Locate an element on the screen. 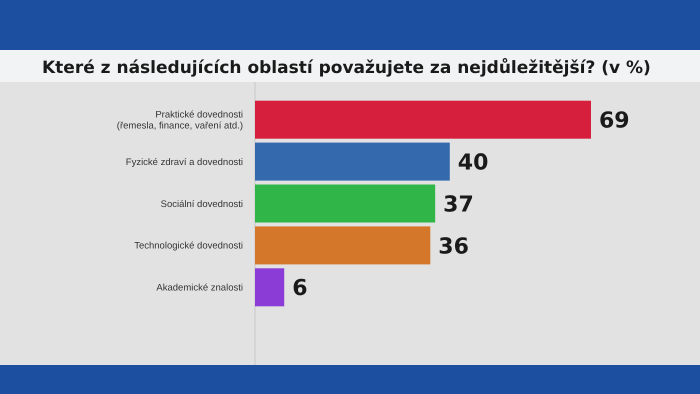 This screenshot has width=700, height=394. y-tick-label: Technologické dovednosti is located at coordinates (188, 246).